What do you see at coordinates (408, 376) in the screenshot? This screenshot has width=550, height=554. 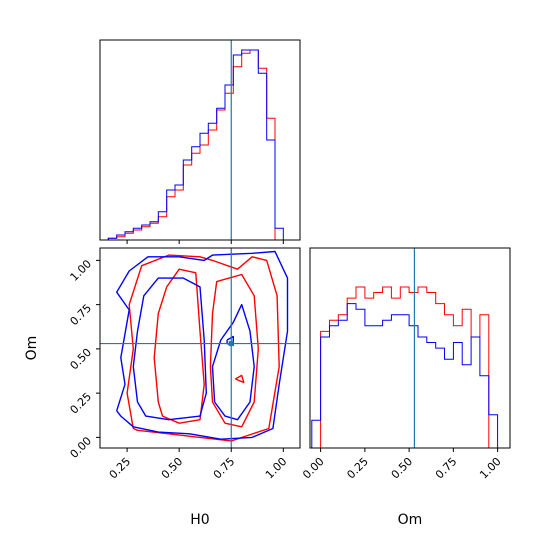 I see `om-histogram-blue` at bounding box center [408, 376].